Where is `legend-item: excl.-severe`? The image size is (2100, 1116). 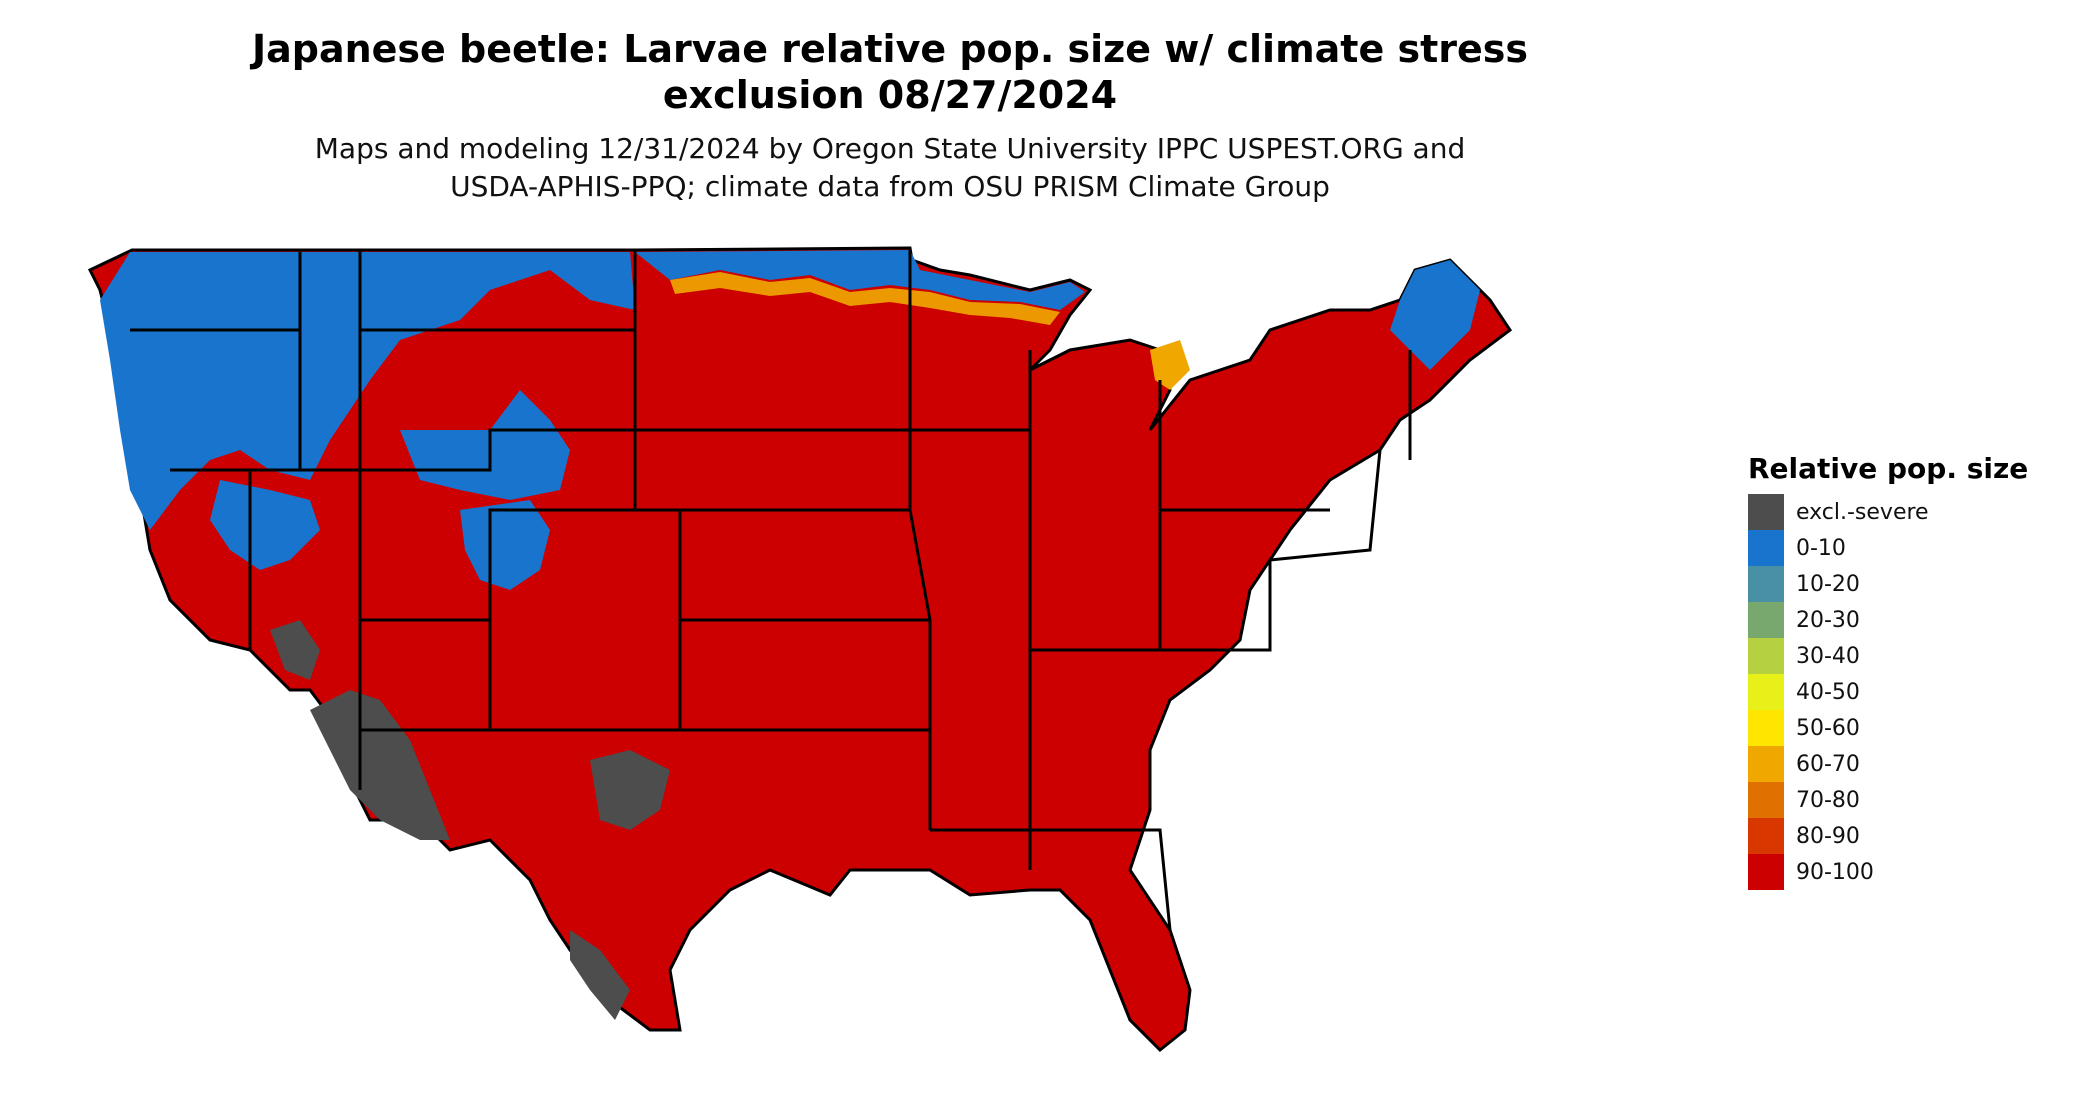 legend-item: excl.-severe is located at coordinates (1908, 512).